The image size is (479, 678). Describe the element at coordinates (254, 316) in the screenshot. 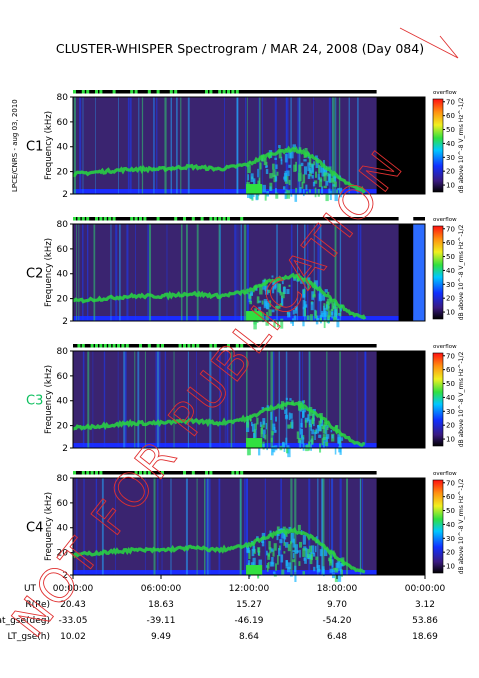

I see `emission-patch` at that location.